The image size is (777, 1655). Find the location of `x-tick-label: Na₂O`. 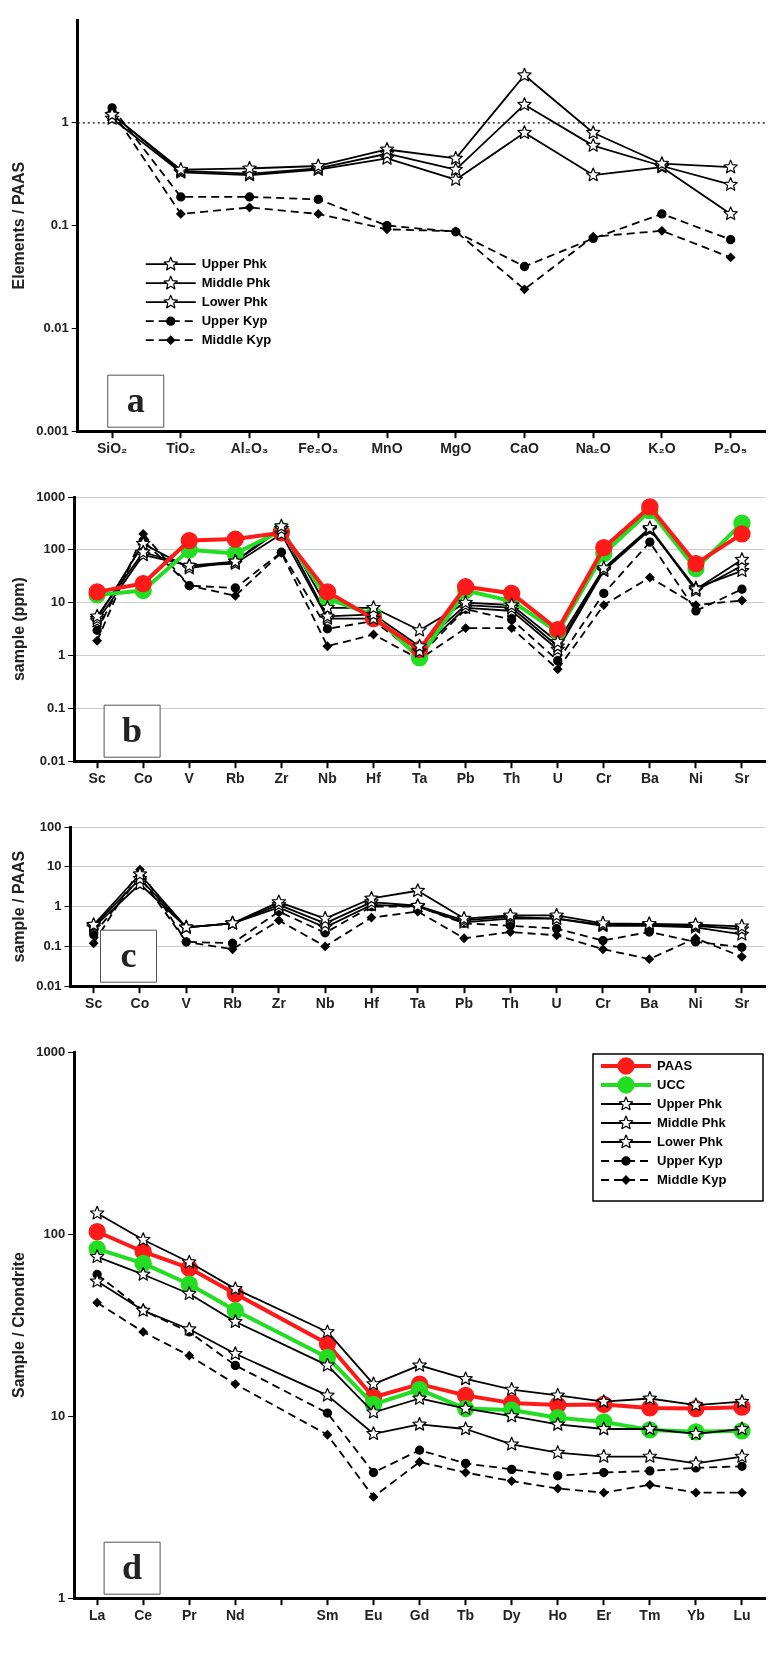

x-tick-label: Na₂O is located at coordinates (593, 448).